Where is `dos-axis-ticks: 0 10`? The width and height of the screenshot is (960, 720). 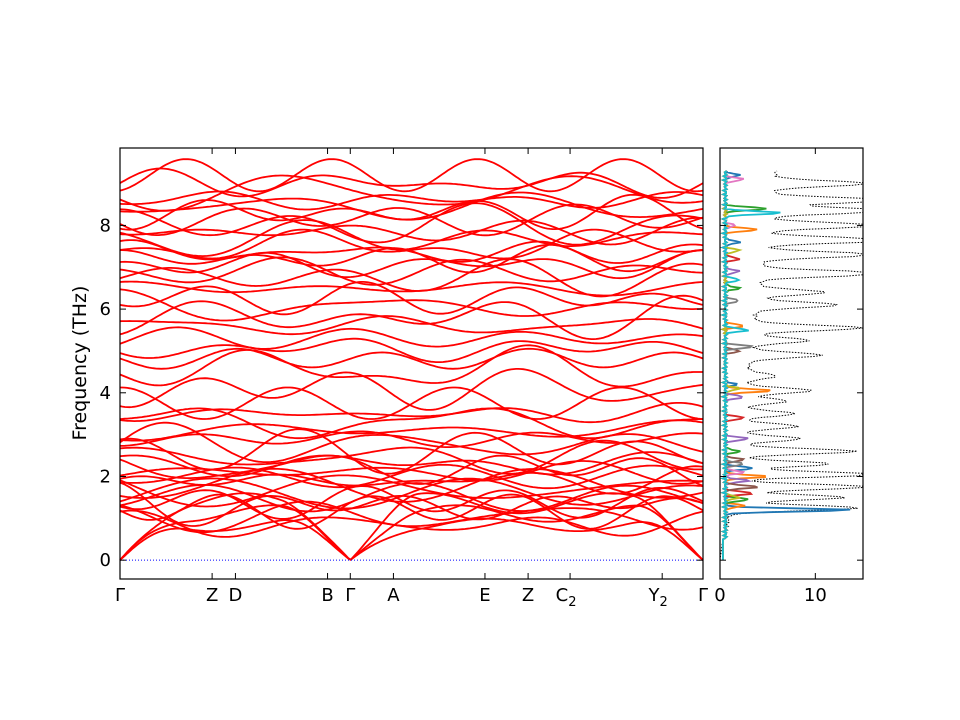
dos-axis-ticks: 0 10 is located at coordinates (788, 377).